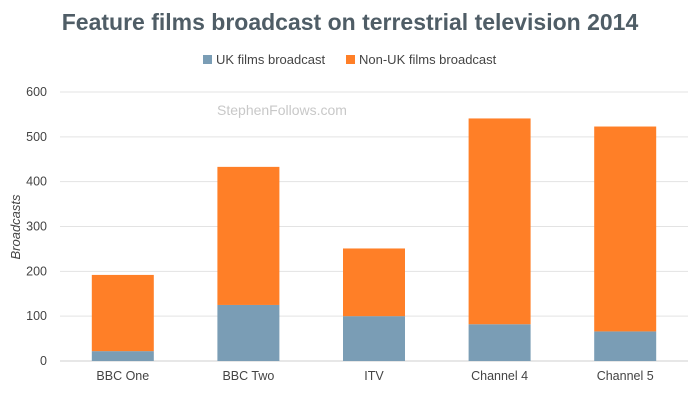 Image resolution: width=700 pixels, height=402 pixels. Describe the element at coordinates (270, 59) in the screenshot. I see `legend-label: UK films broadcast` at that location.